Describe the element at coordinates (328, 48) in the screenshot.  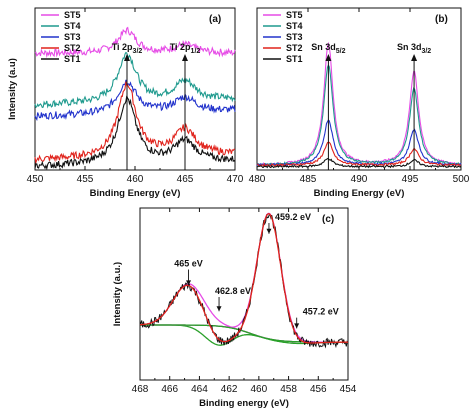
I see `peak-annotation: Sn 3d5/2` at that location.